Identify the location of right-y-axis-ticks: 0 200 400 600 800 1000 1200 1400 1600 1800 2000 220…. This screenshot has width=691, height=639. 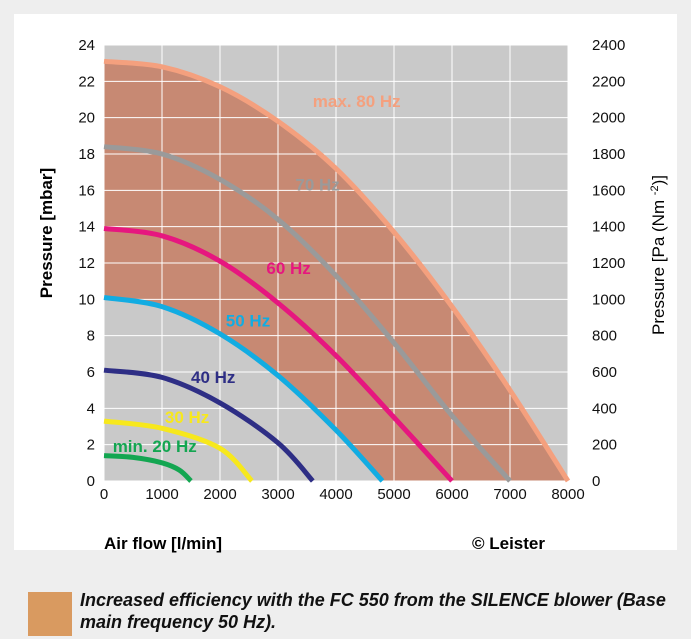
(608, 263).